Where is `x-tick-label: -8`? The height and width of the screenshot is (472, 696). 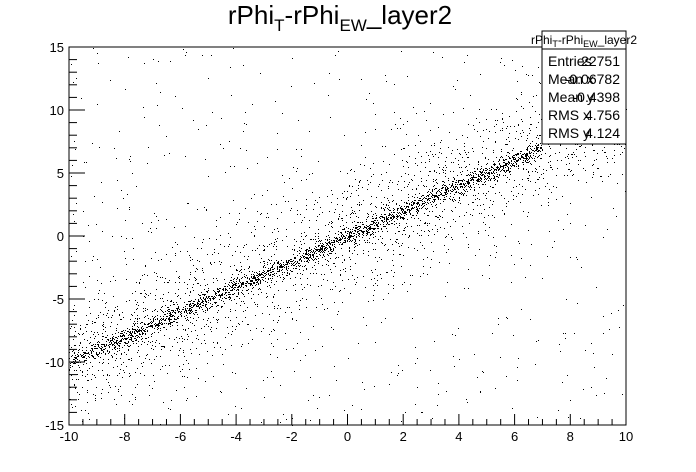
x-tick-label: -8 is located at coordinates (125, 436).